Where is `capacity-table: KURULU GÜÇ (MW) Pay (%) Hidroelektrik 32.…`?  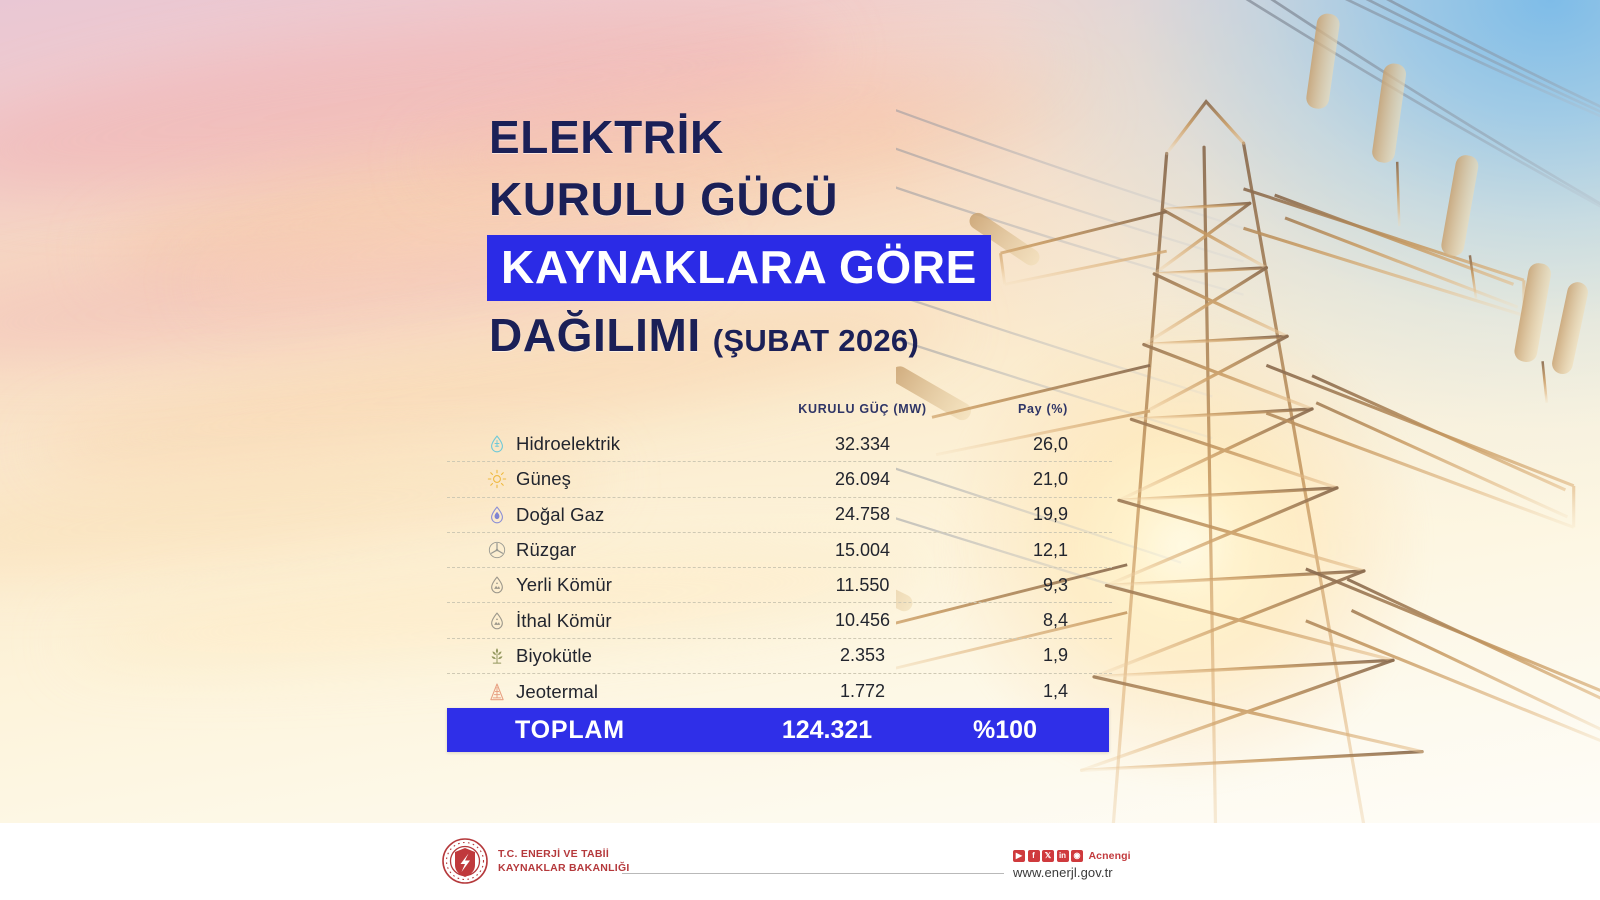
capacity-table: KURULU GÜÇ (MW) Pay (%) Hidroelektrik 32.… is located at coordinates (779, 551).